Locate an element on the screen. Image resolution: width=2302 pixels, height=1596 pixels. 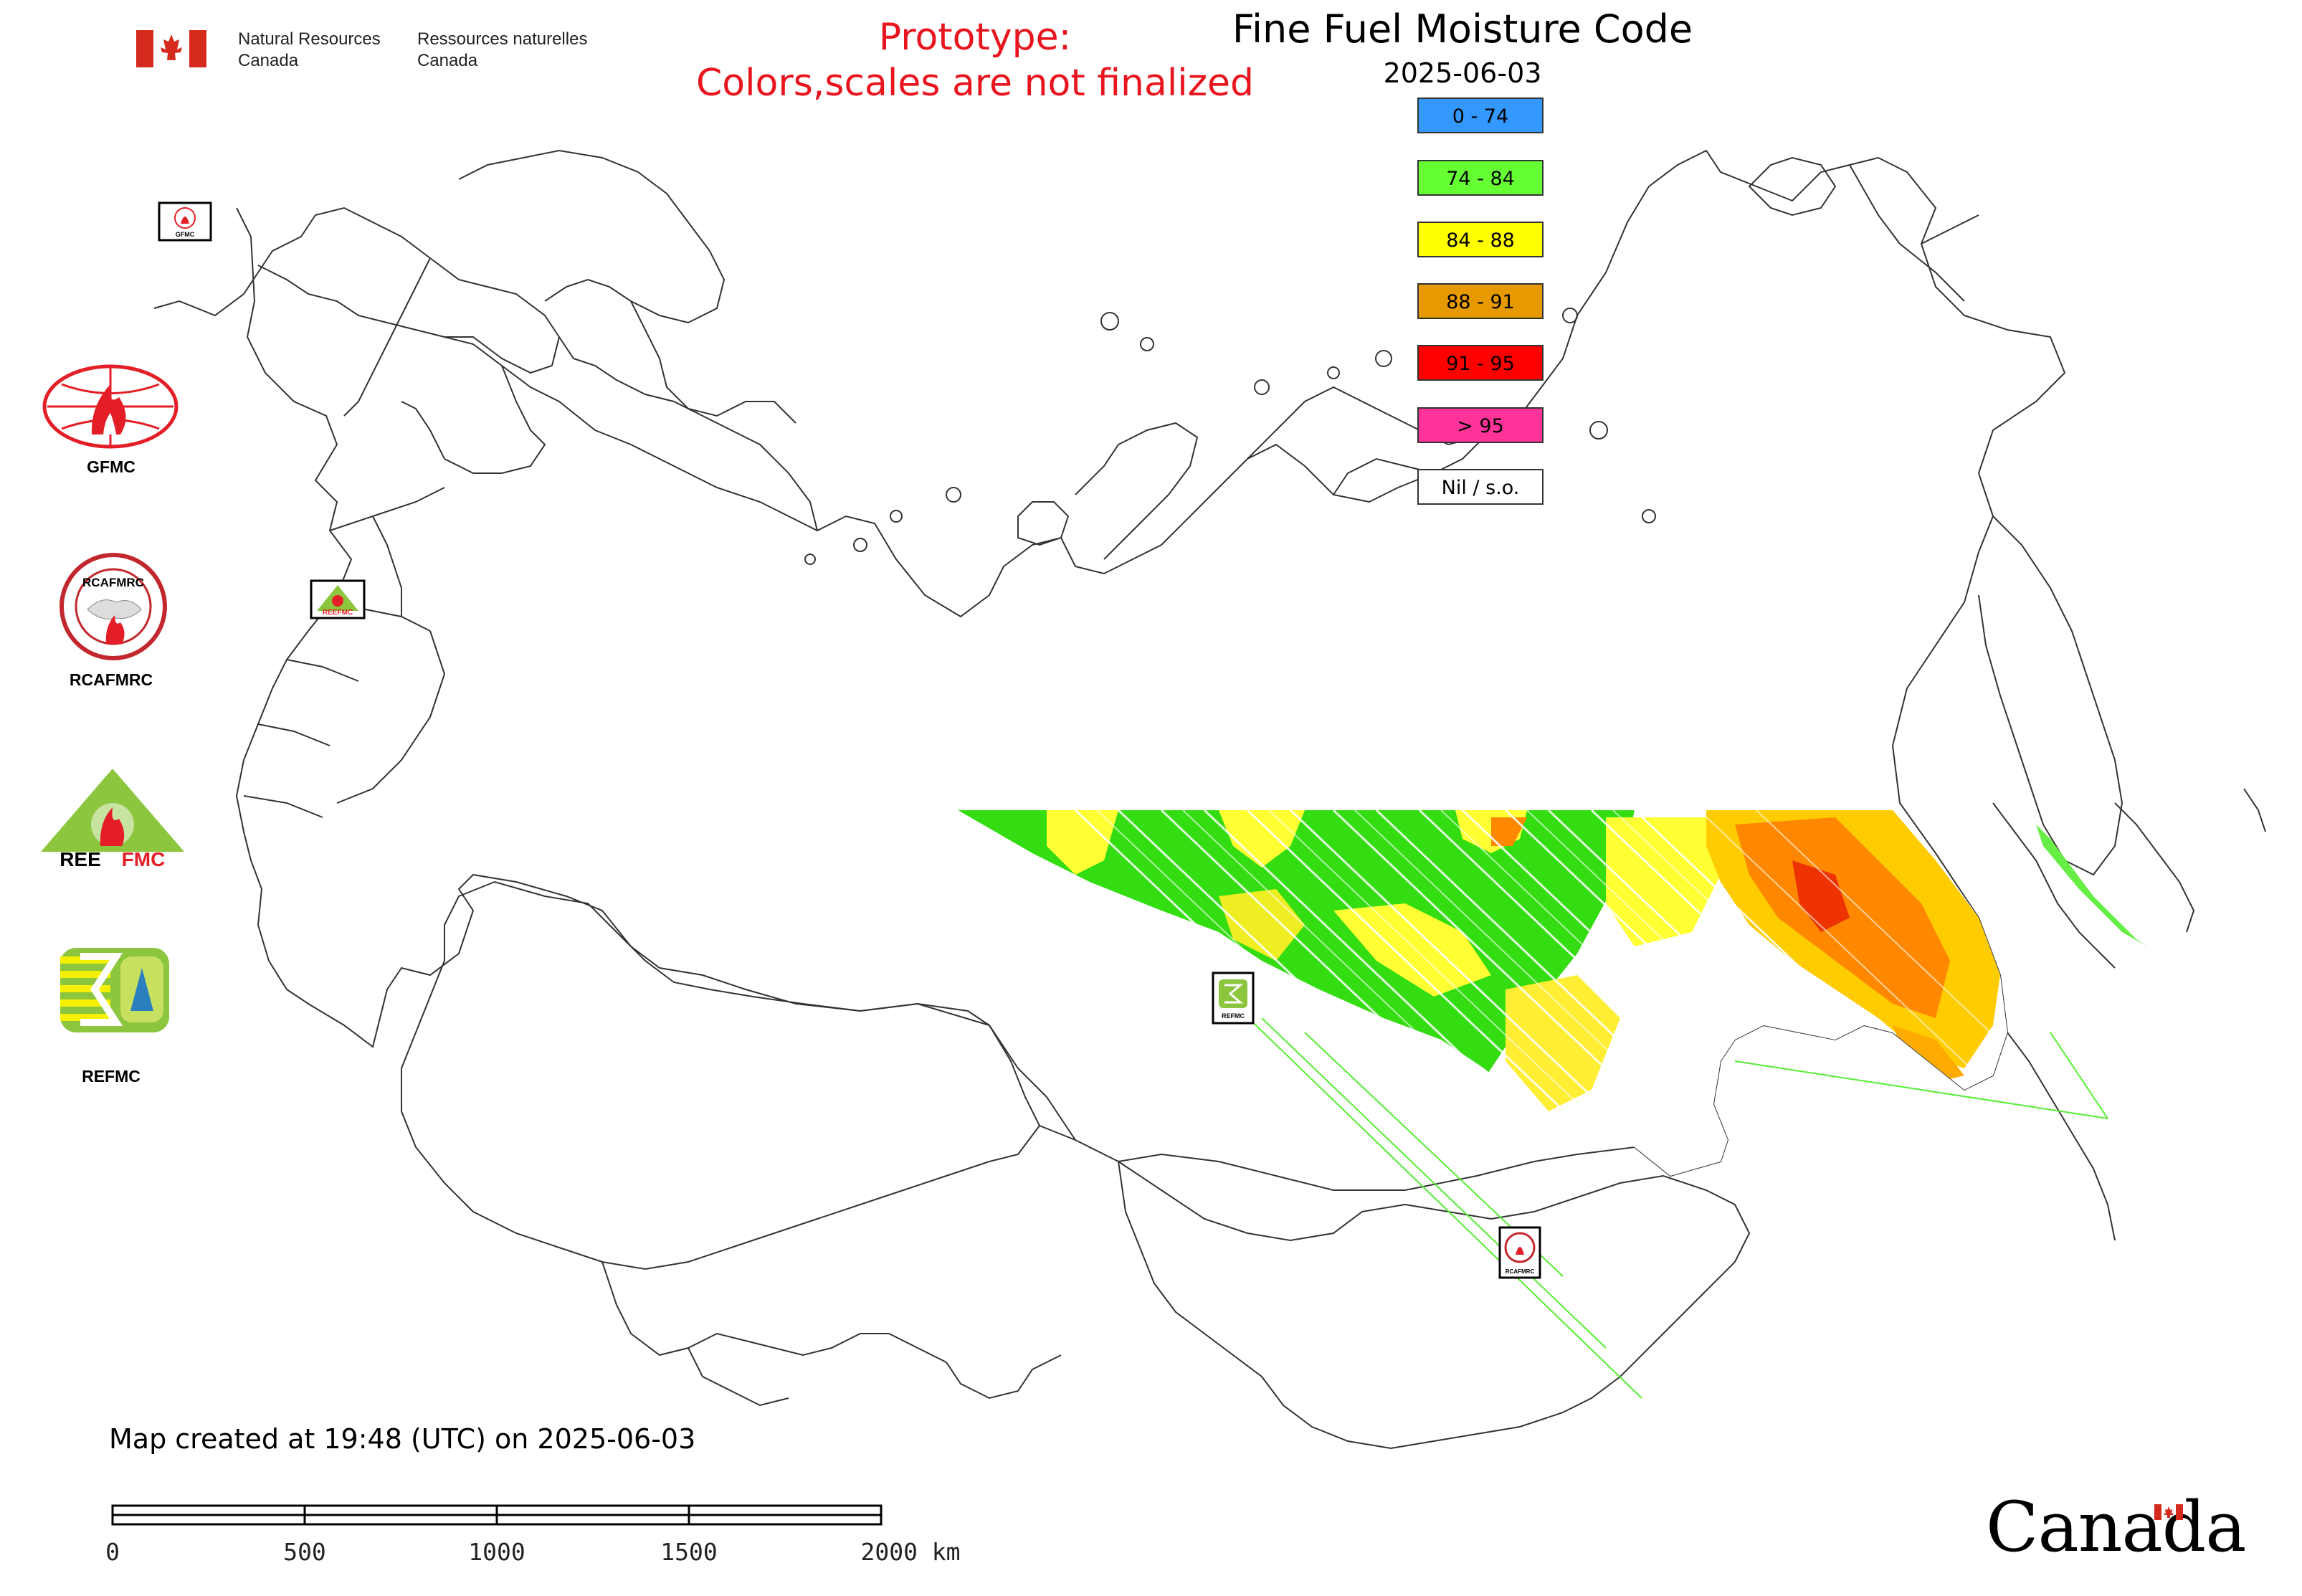
scale-label-0: 0 is located at coordinates (113, 1552).